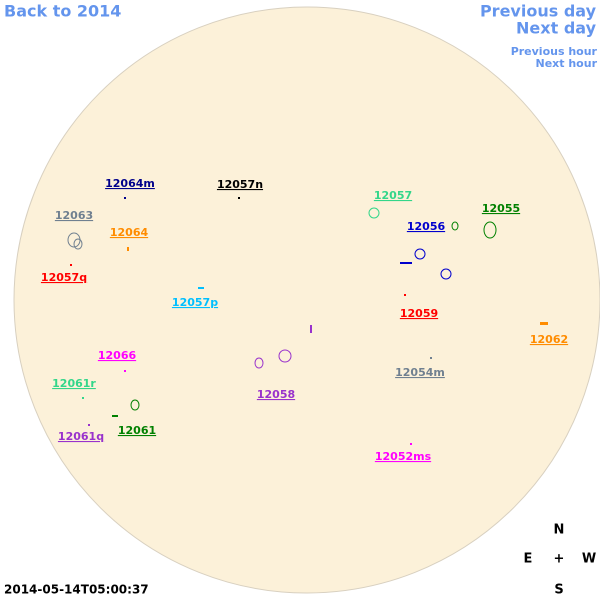  What do you see at coordinates (117, 355) in the screenshot?
I see `region-label: 12066` at bounding box center [117, 355].